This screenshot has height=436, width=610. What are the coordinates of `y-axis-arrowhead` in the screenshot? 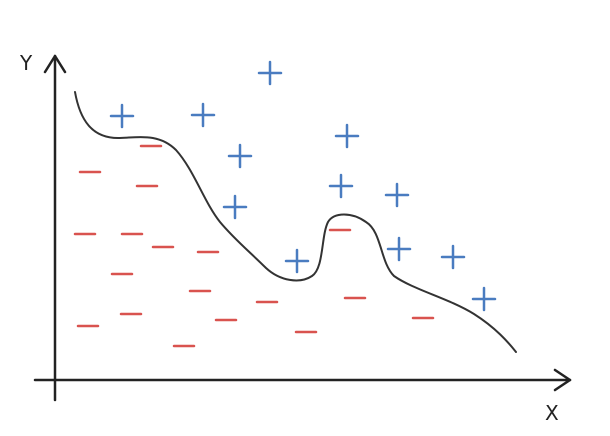 It's located at (55, 64).